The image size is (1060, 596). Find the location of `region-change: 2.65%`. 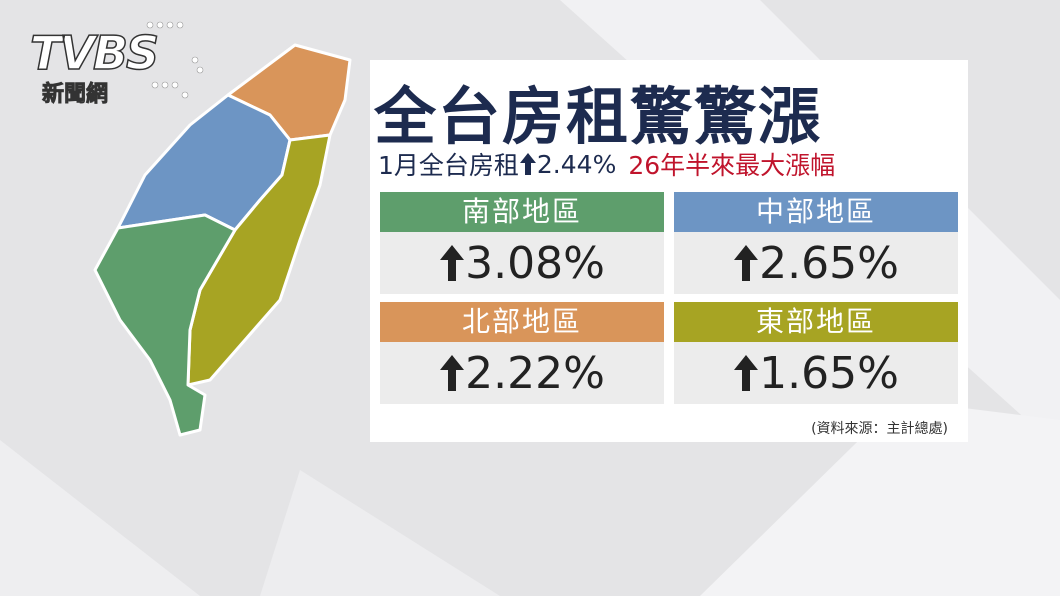

region-change: 2.65% is located at coordinates (829, 263).